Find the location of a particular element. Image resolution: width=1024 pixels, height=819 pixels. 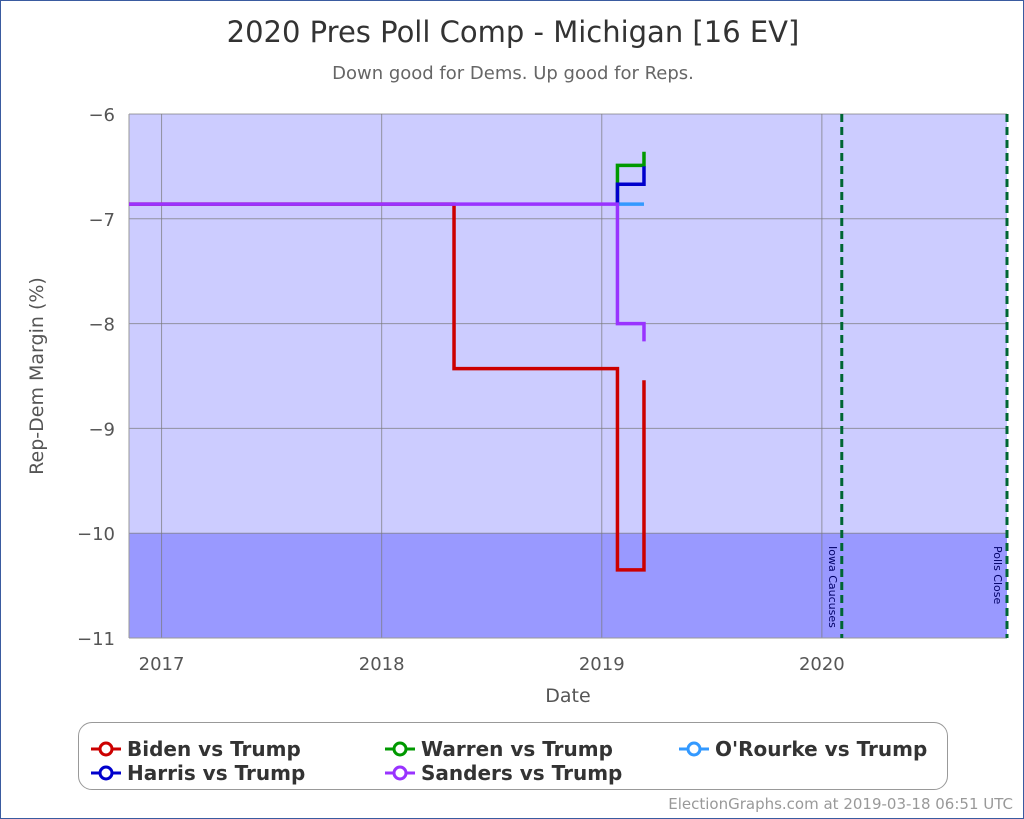

y-tick-label: −6 is located at coordinates (101, 115).